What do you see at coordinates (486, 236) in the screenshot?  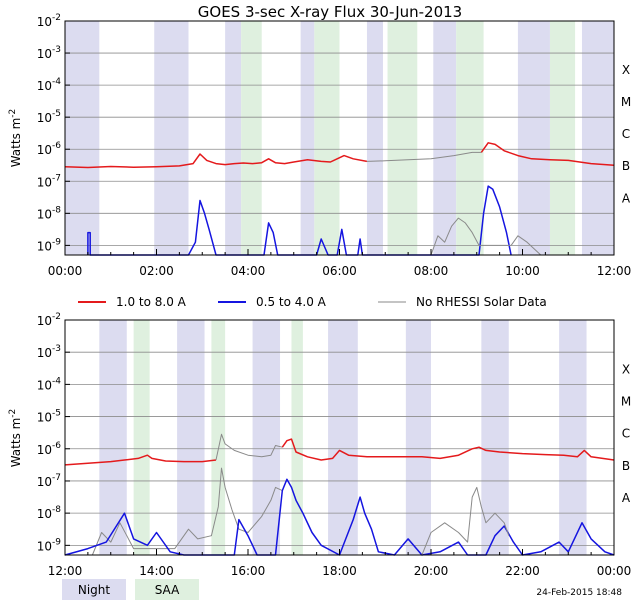 I see `top-series-4-no-rhessi-solar-data` at bounding box center [486, 236].